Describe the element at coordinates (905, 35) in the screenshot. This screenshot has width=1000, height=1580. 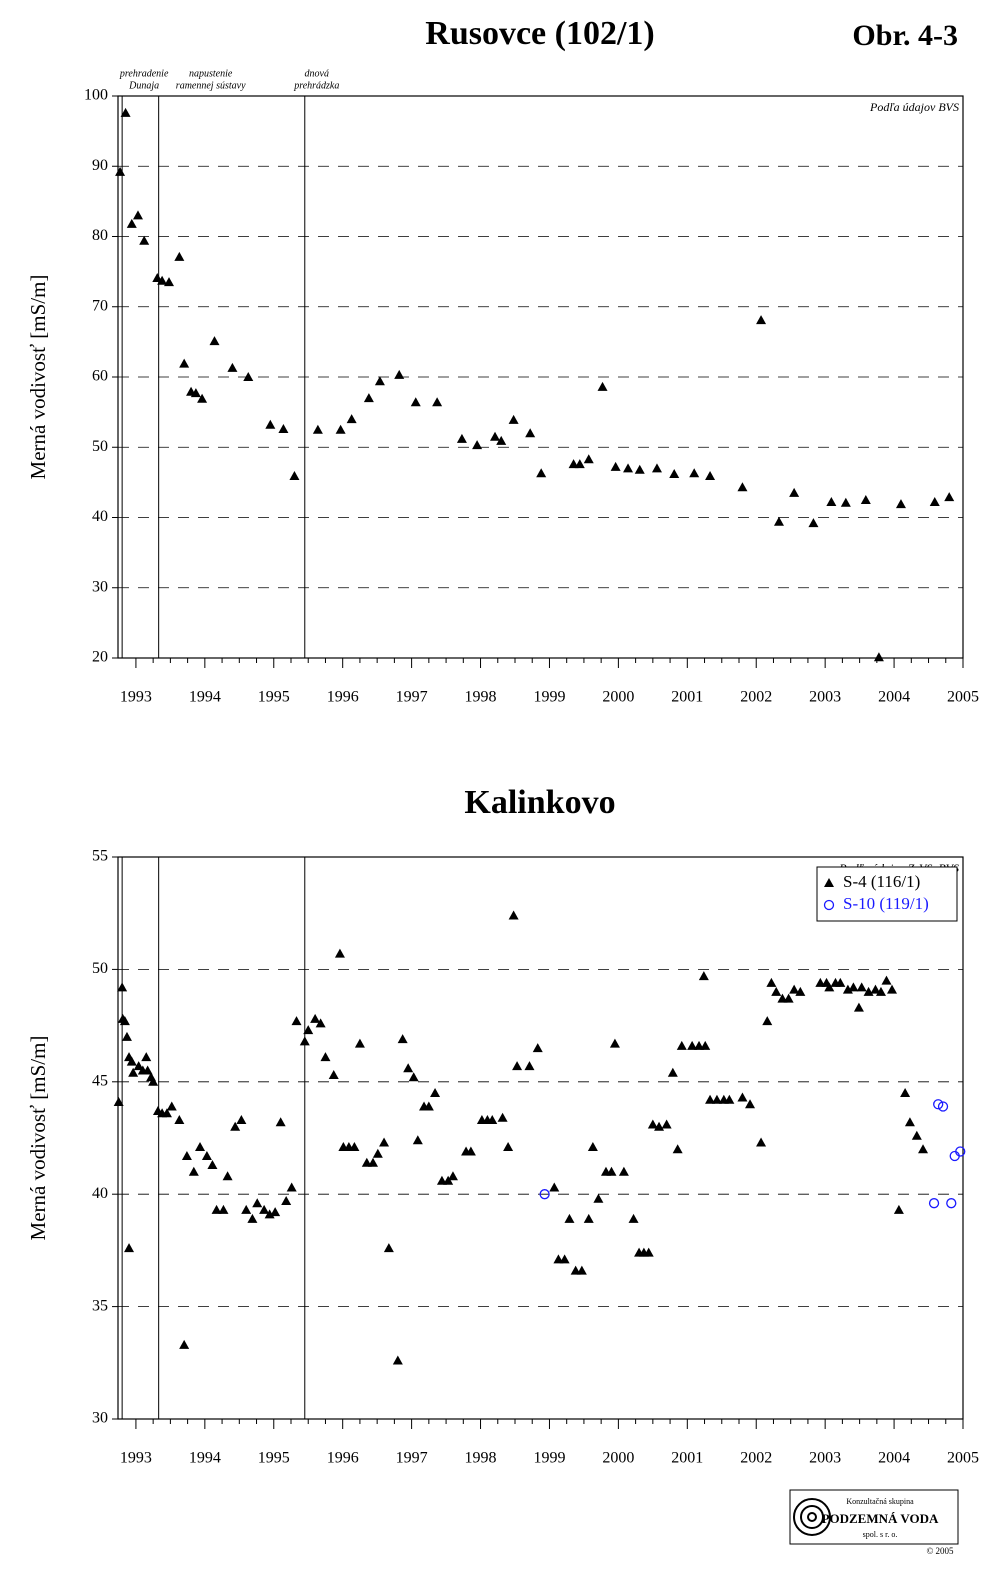
I see `figure-label: Obr. 4-3` at that location.